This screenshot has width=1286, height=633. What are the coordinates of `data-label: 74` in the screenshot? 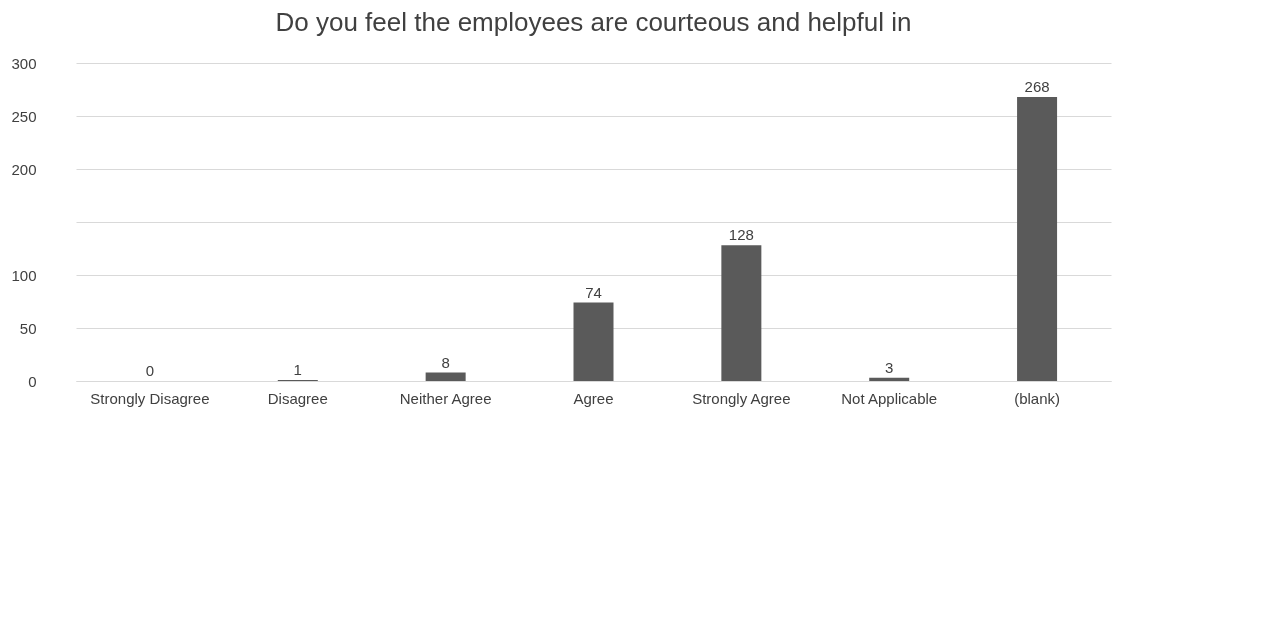 It's located at (593, 292).